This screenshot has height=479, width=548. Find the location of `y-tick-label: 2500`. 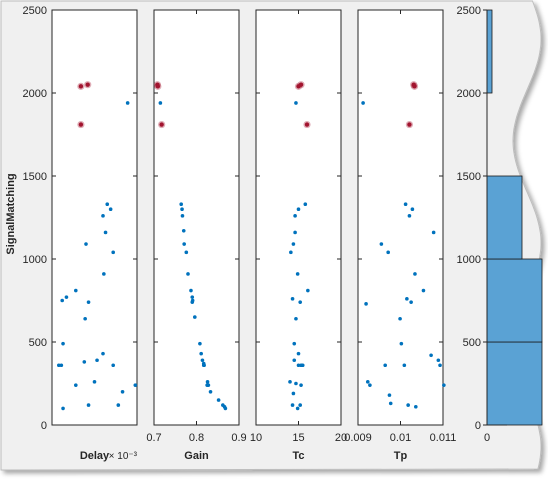

y-tick-label: 2500 is located at coordinates (35, 11).